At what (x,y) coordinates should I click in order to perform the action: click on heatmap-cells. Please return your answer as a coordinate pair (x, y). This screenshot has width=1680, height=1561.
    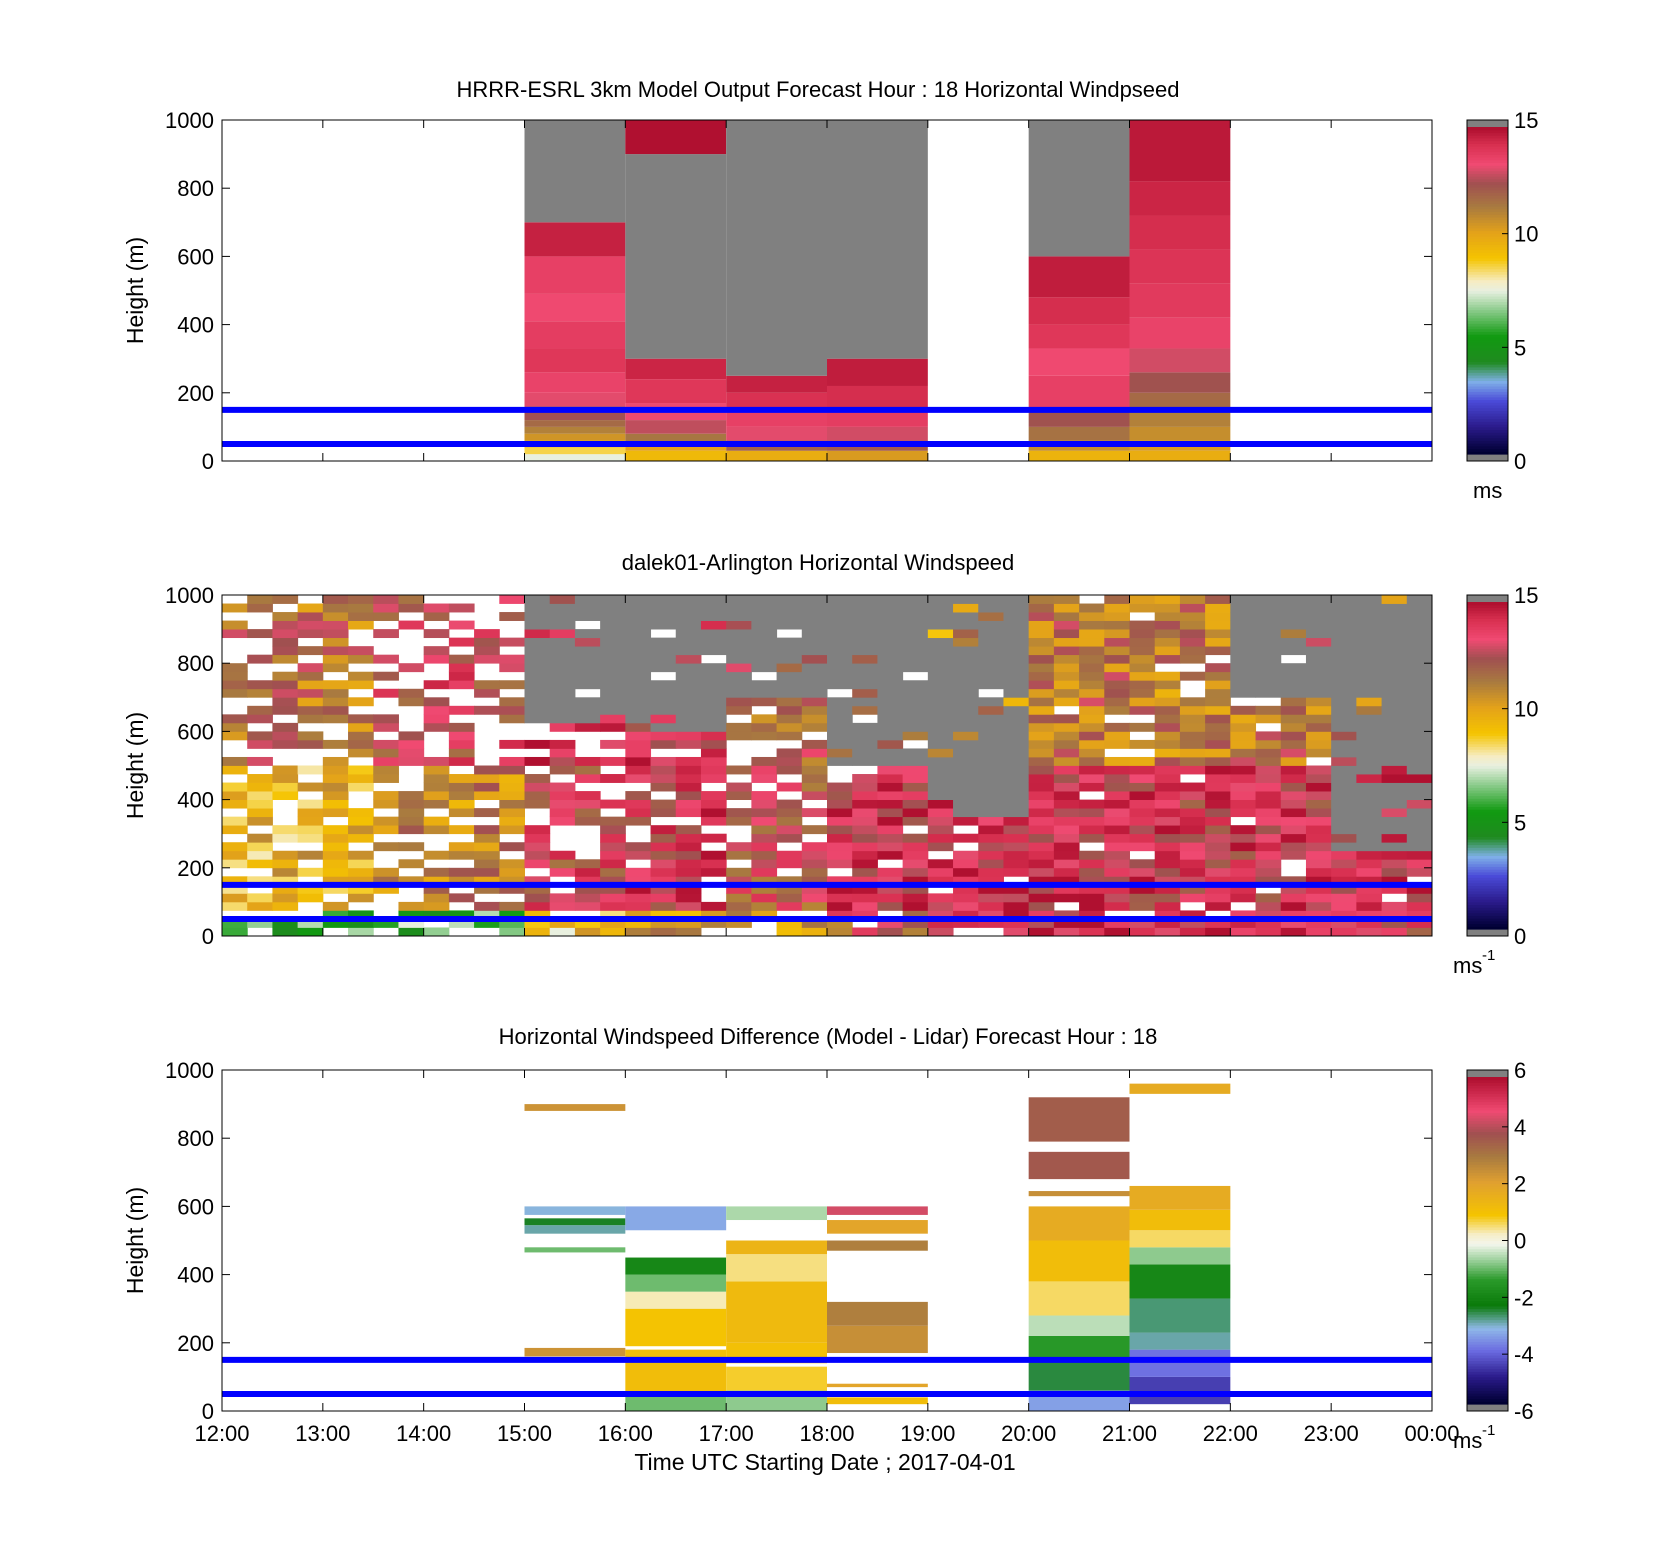
    Looking at the image, I should click on (877, 1247).